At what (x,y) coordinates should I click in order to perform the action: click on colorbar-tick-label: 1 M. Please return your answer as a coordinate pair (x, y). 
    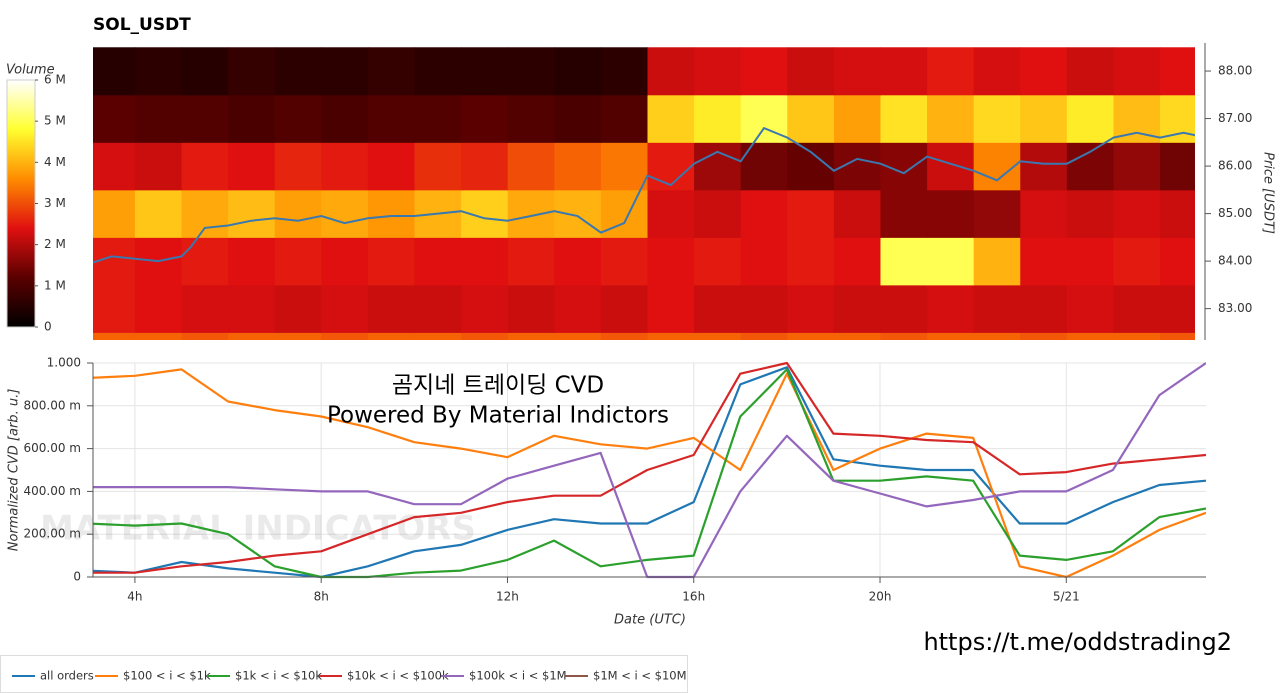
    Looking at the image, I should click on (55, 285).